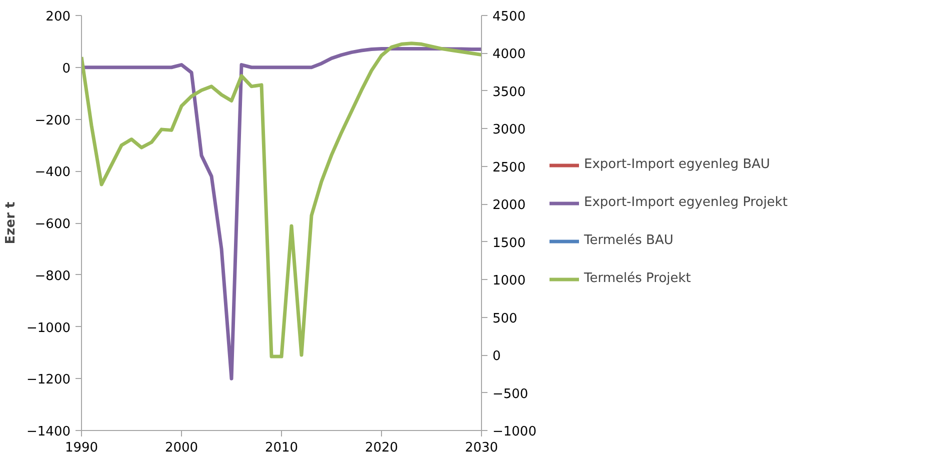 The width and height of the screenshot is (925, 452). Describe the element at coordinates (509, 17) in the screenshot. I see `y2-tick-label: 4500` at that location.